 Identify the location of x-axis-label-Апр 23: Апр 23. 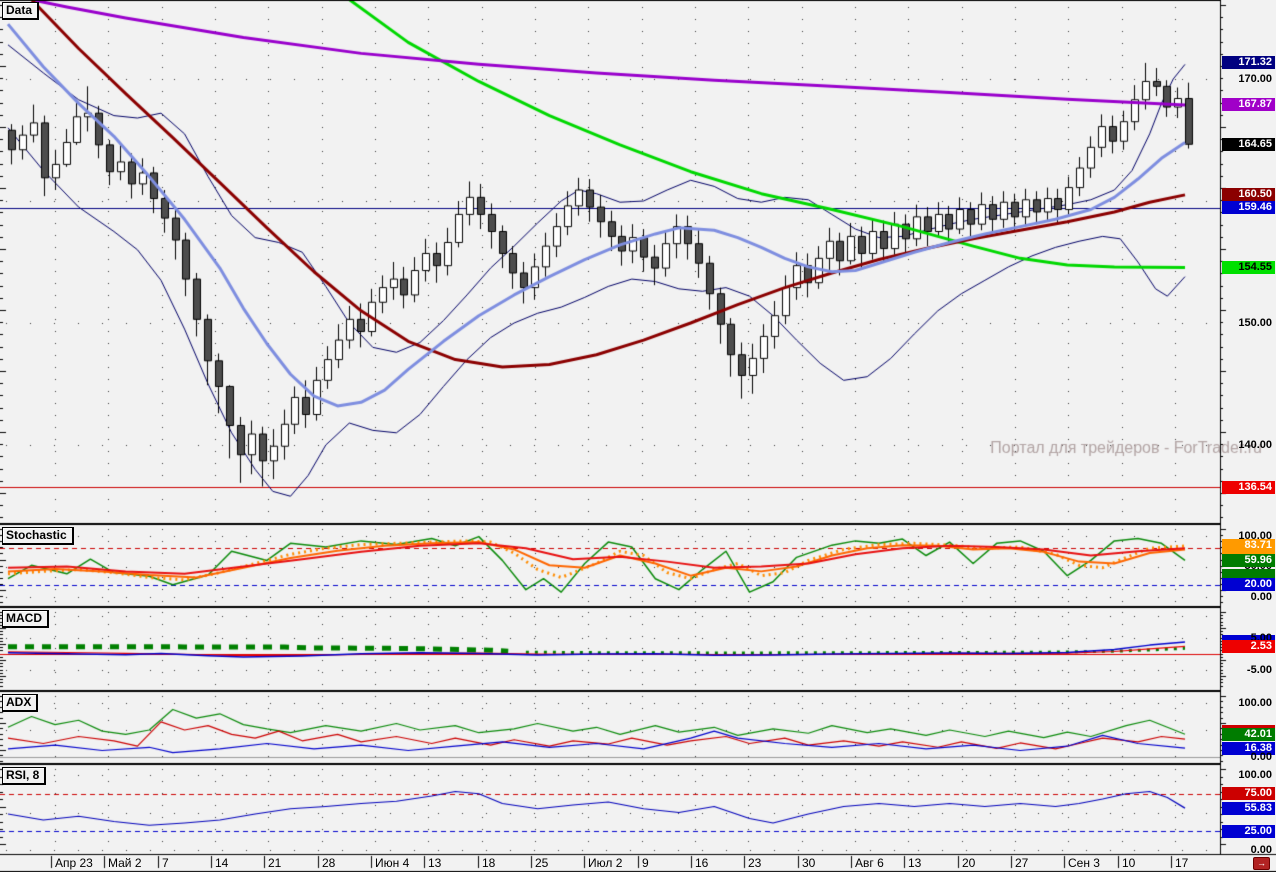
(74, 863).